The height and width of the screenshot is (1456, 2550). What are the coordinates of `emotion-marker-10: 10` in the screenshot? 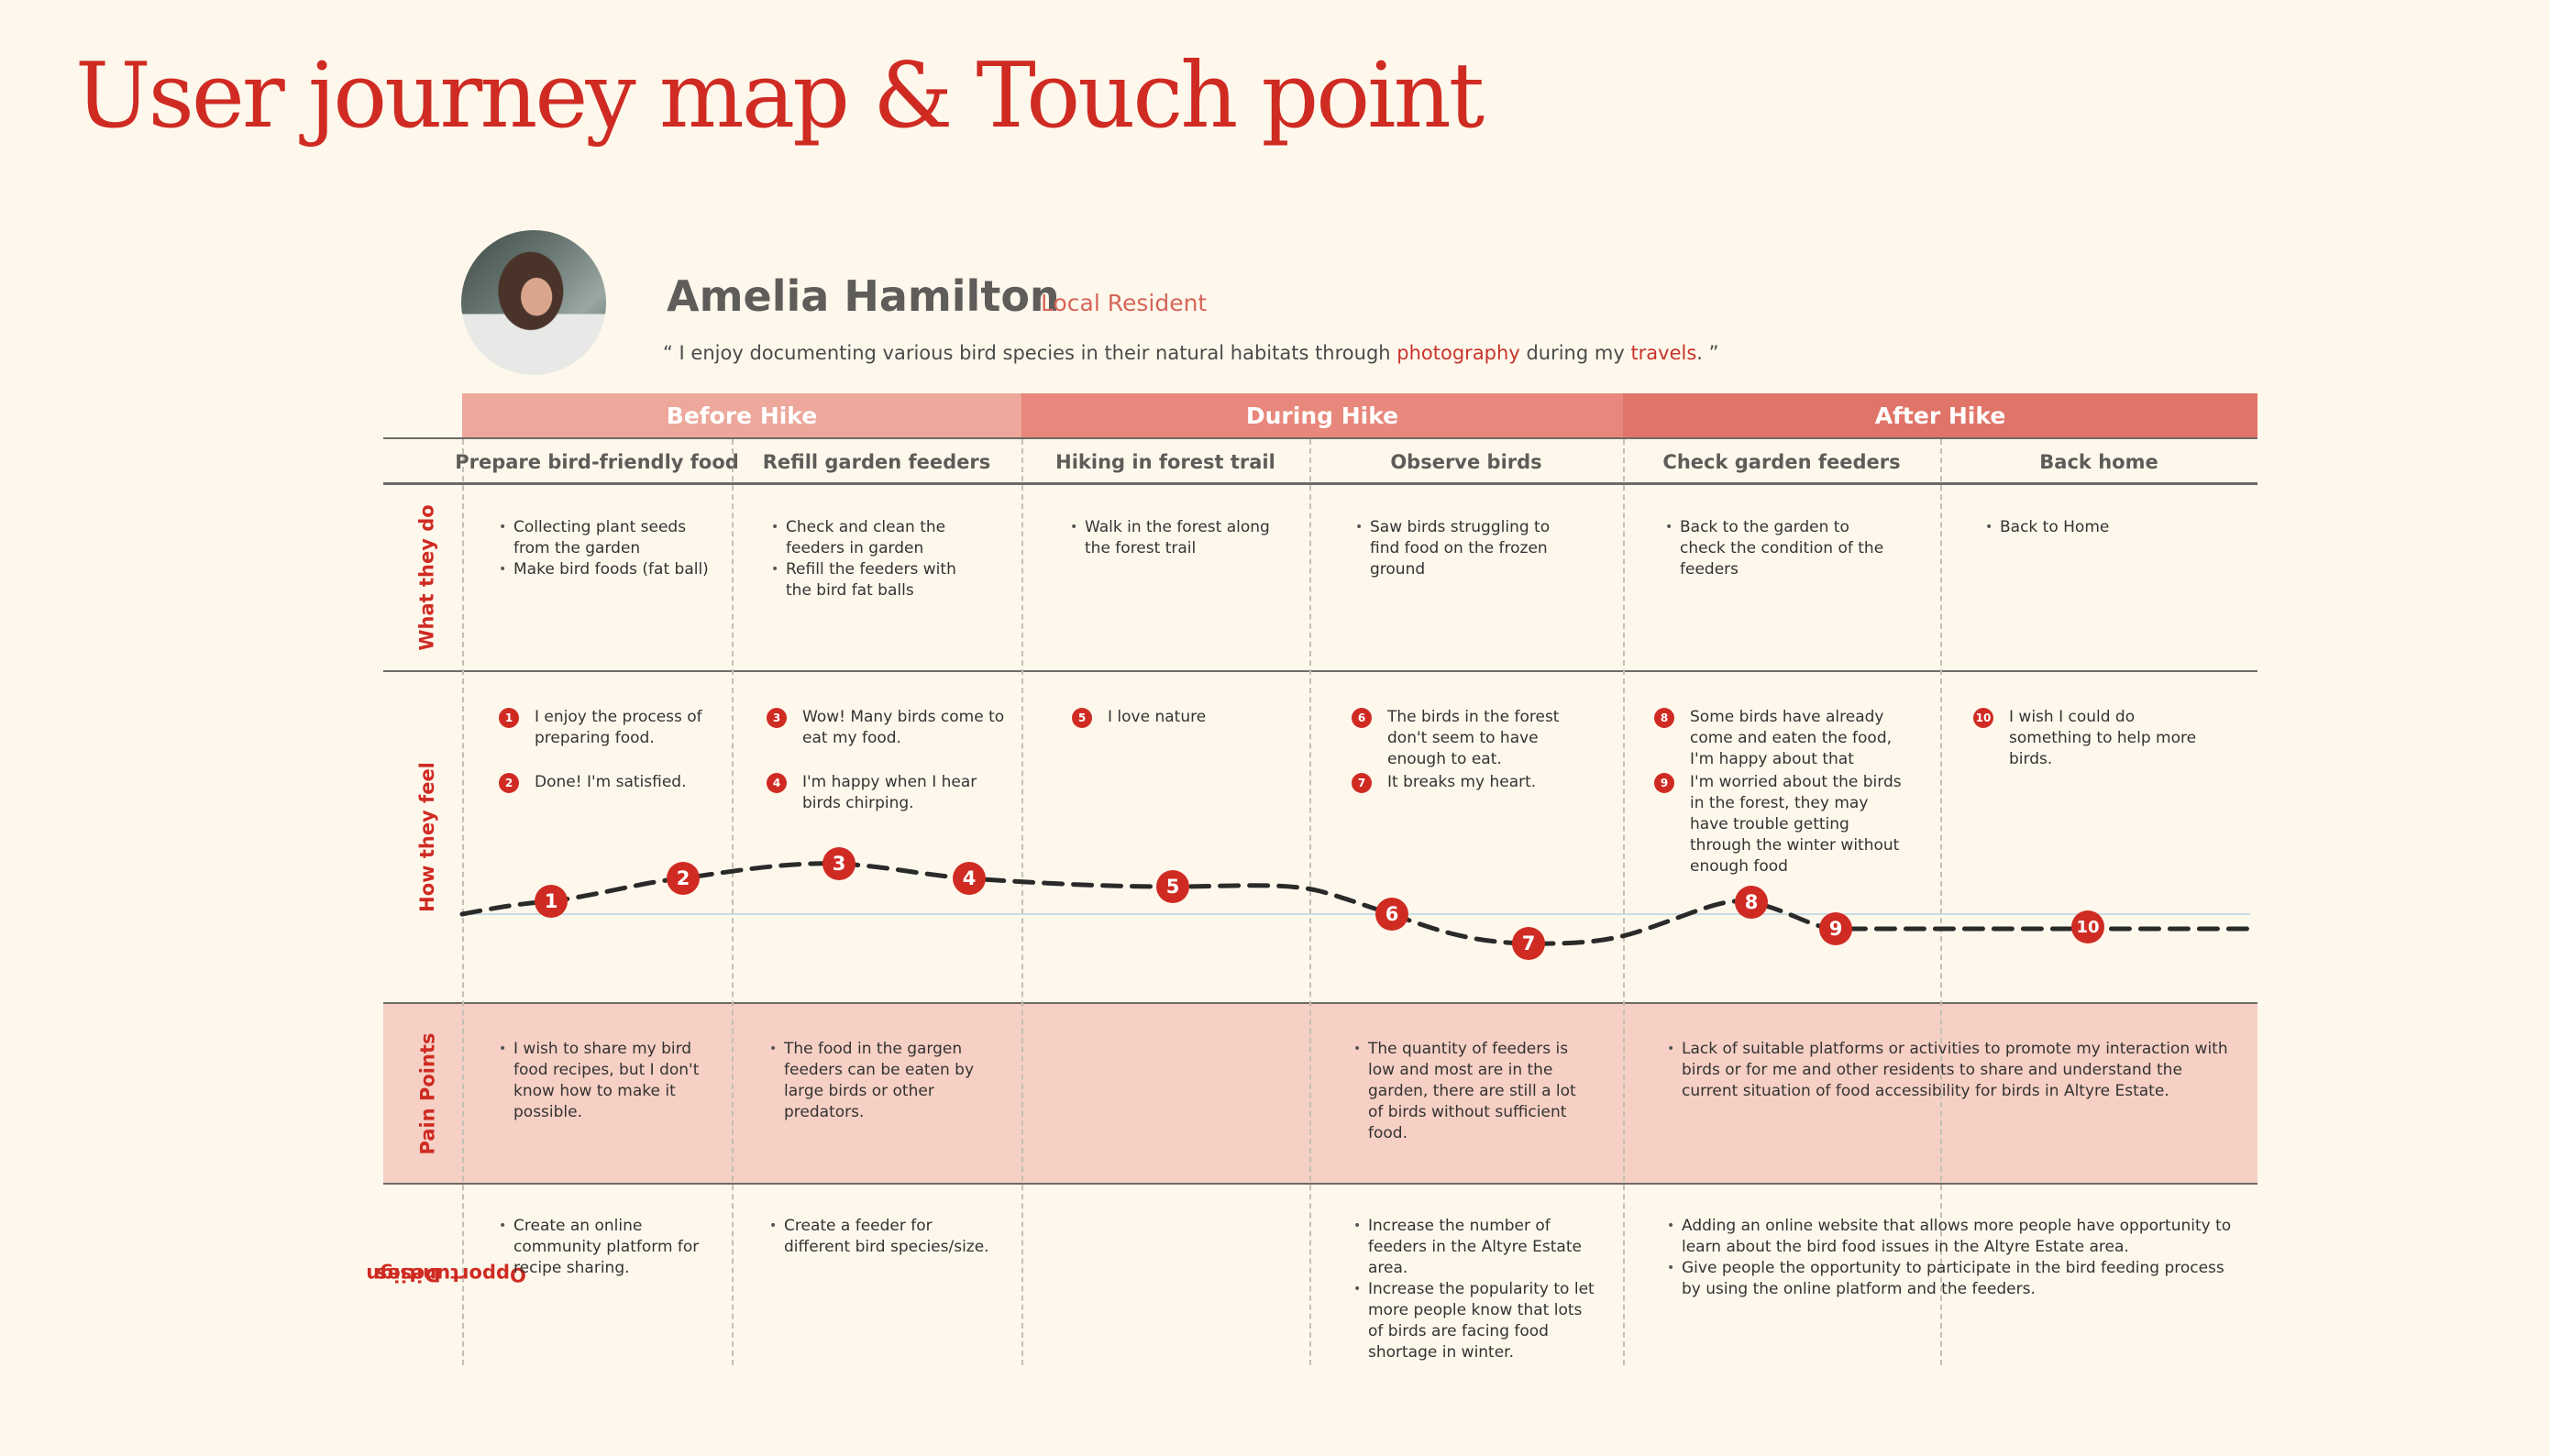 It's located at (2087, 926).